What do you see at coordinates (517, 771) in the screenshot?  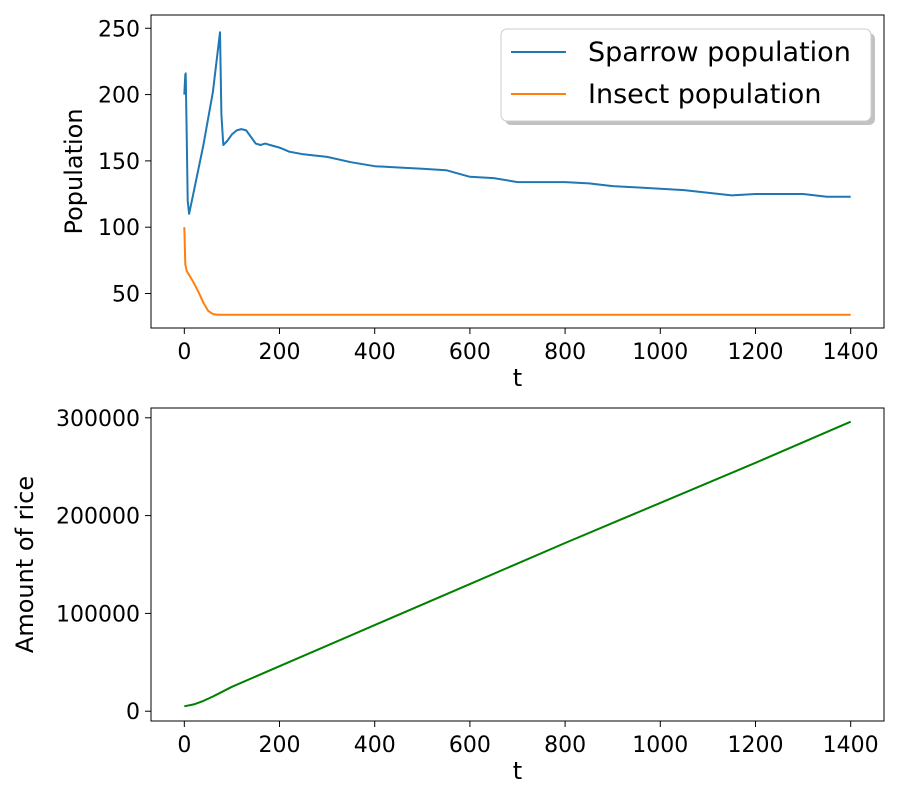 I see `rice-x-axis-label: t` at bounding box center [517, 771].